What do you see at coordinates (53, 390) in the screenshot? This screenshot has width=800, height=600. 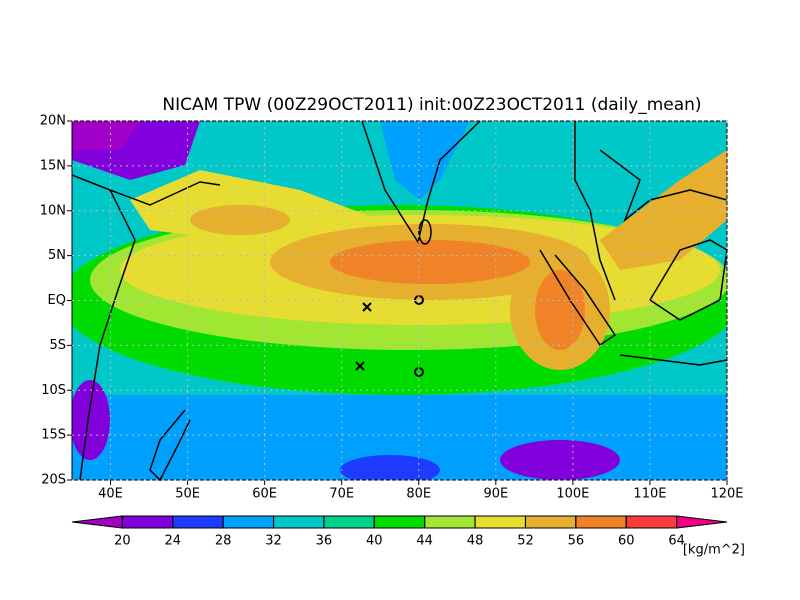 I see `y-tick-label: 10S` at bounding box center [53, 390].